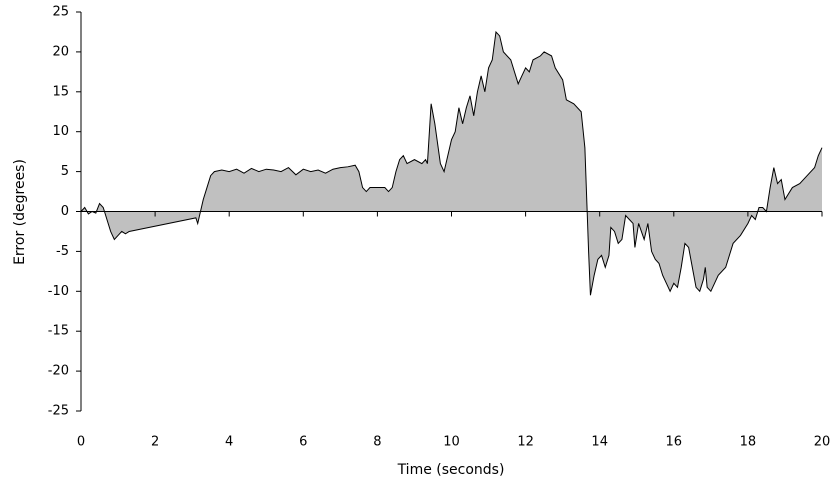  Describe the element at coordinates (58, 411) in the screenshot. I see `y-tick-label: -25` at that location.